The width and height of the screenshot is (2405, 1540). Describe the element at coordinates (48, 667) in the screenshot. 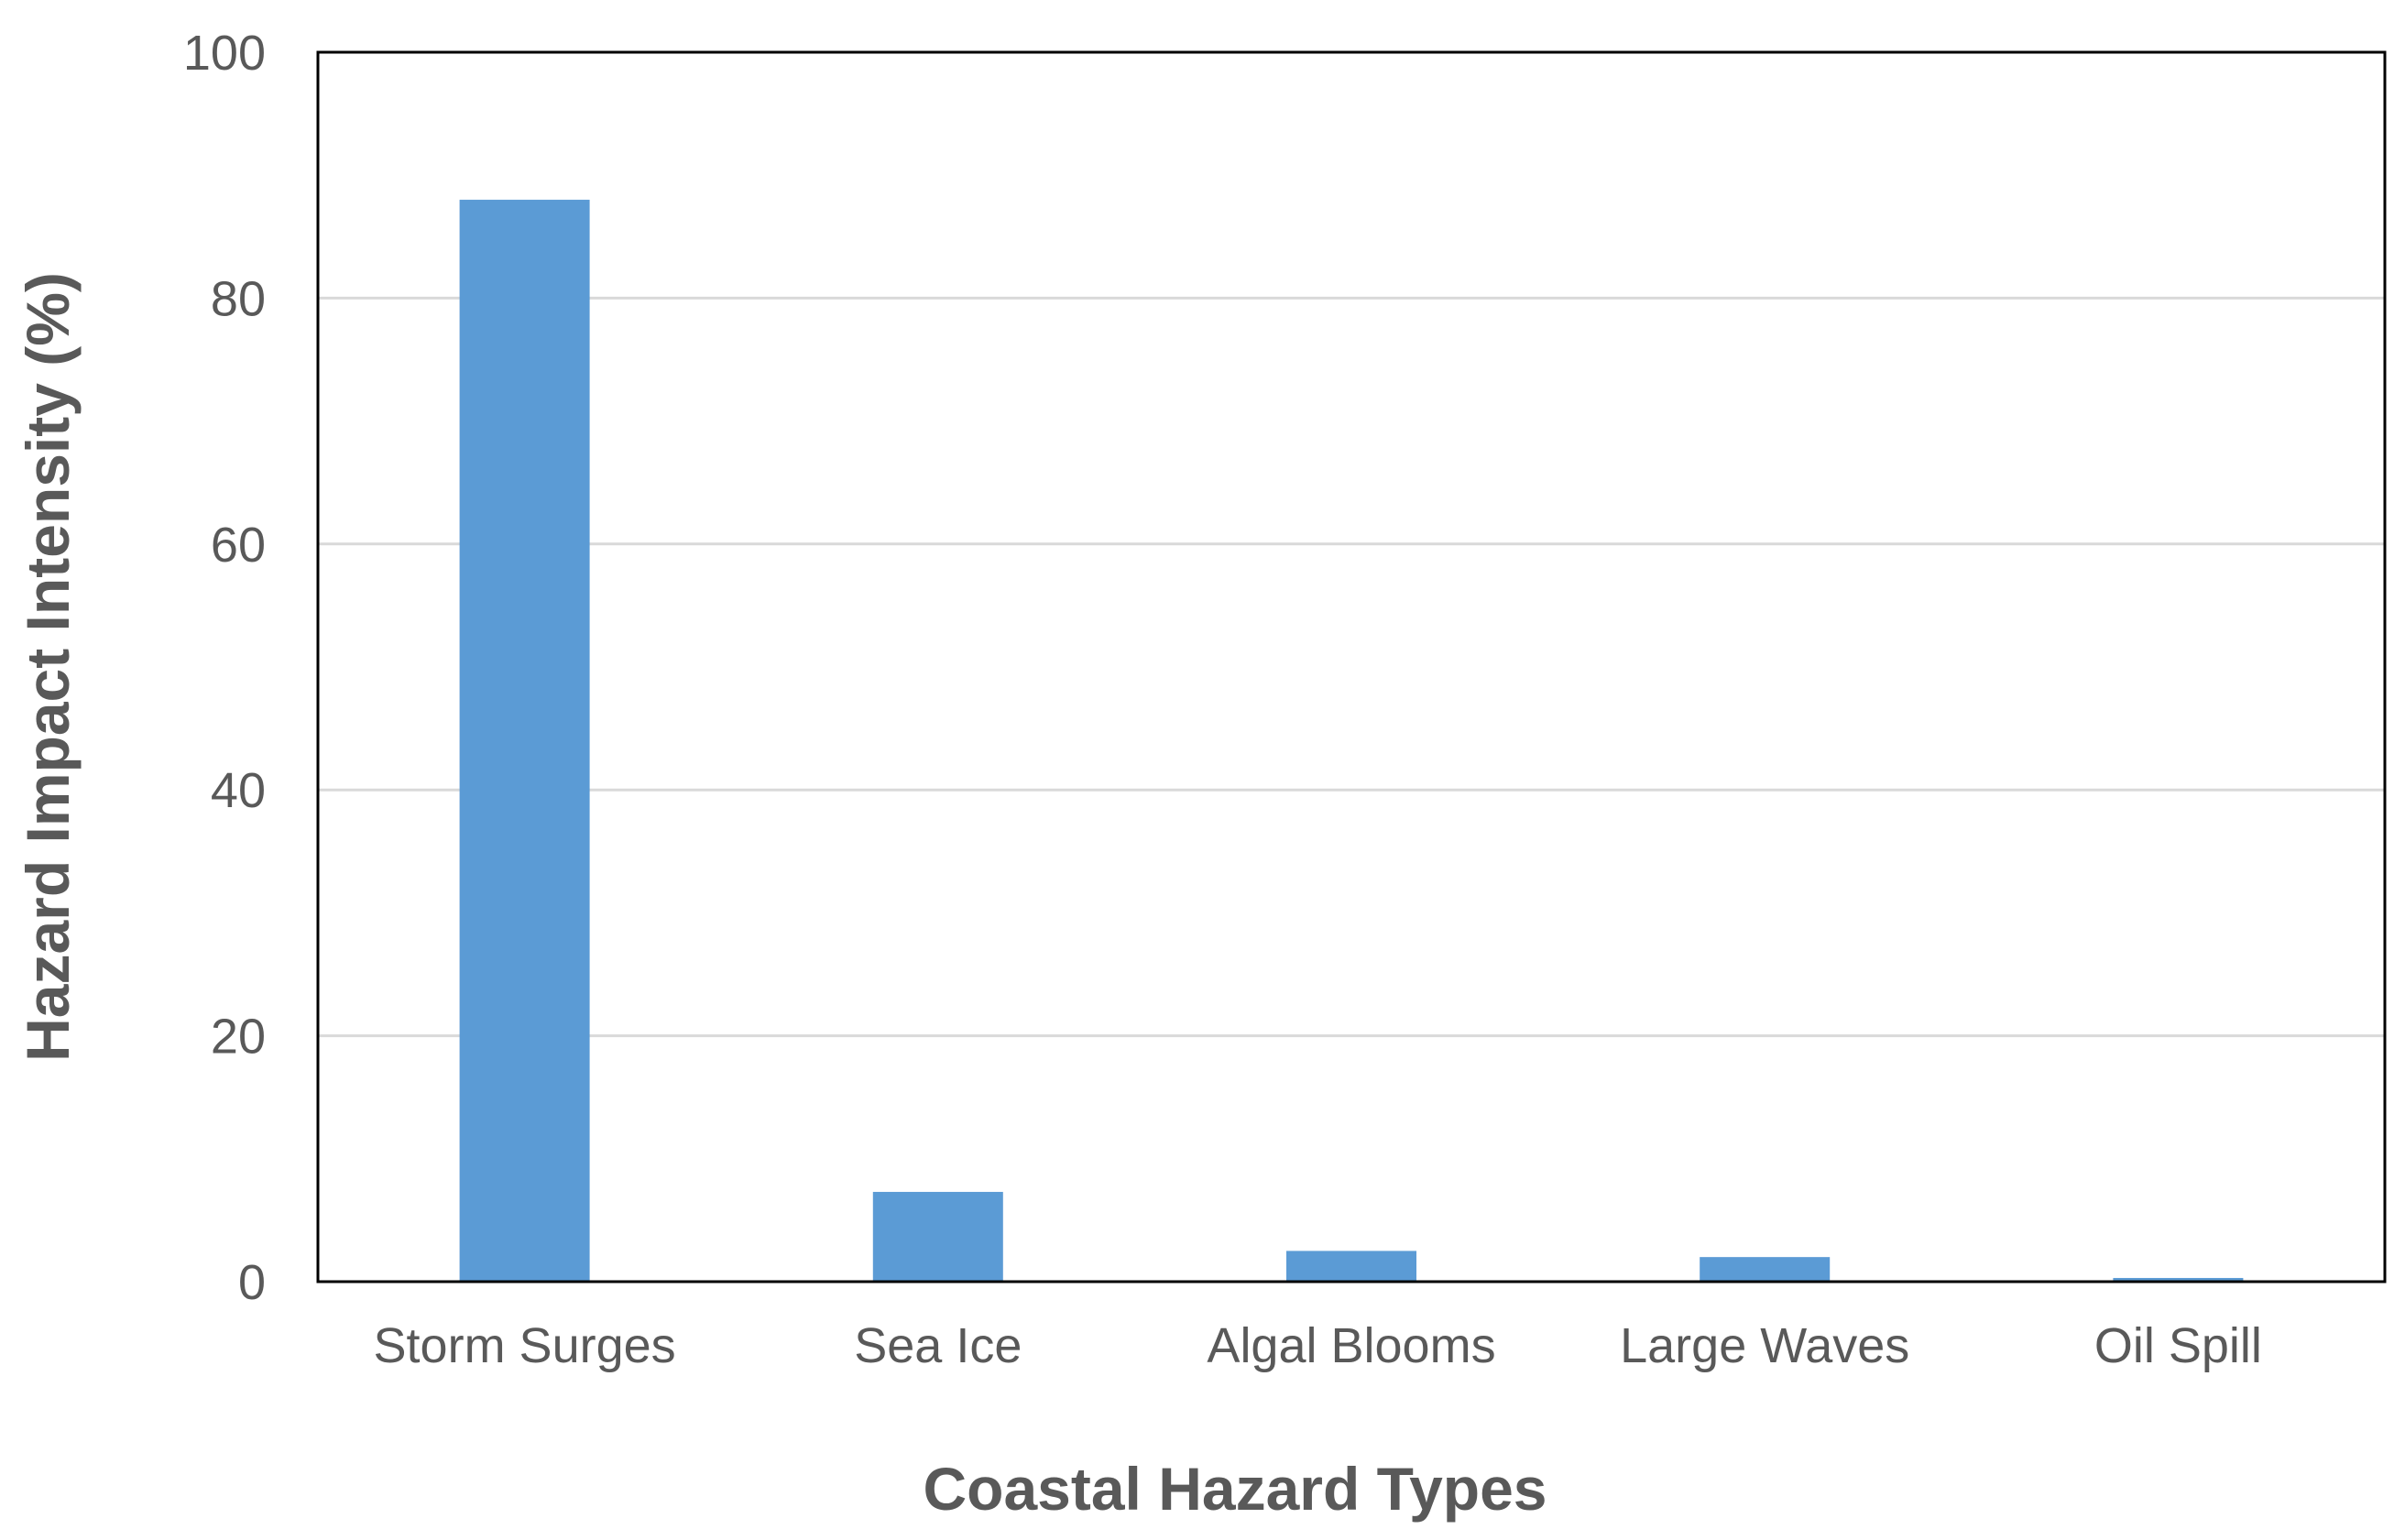

I see `y-axis-title: Hazard Impact Intensity (%)` at that location.